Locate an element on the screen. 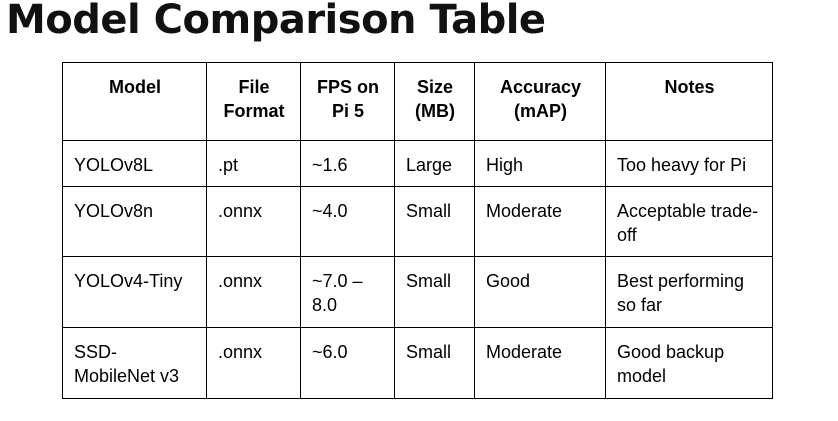 The image size is (838, 421). cell-model: YOLOv4-Tiny is located at coordinates (134, 292).